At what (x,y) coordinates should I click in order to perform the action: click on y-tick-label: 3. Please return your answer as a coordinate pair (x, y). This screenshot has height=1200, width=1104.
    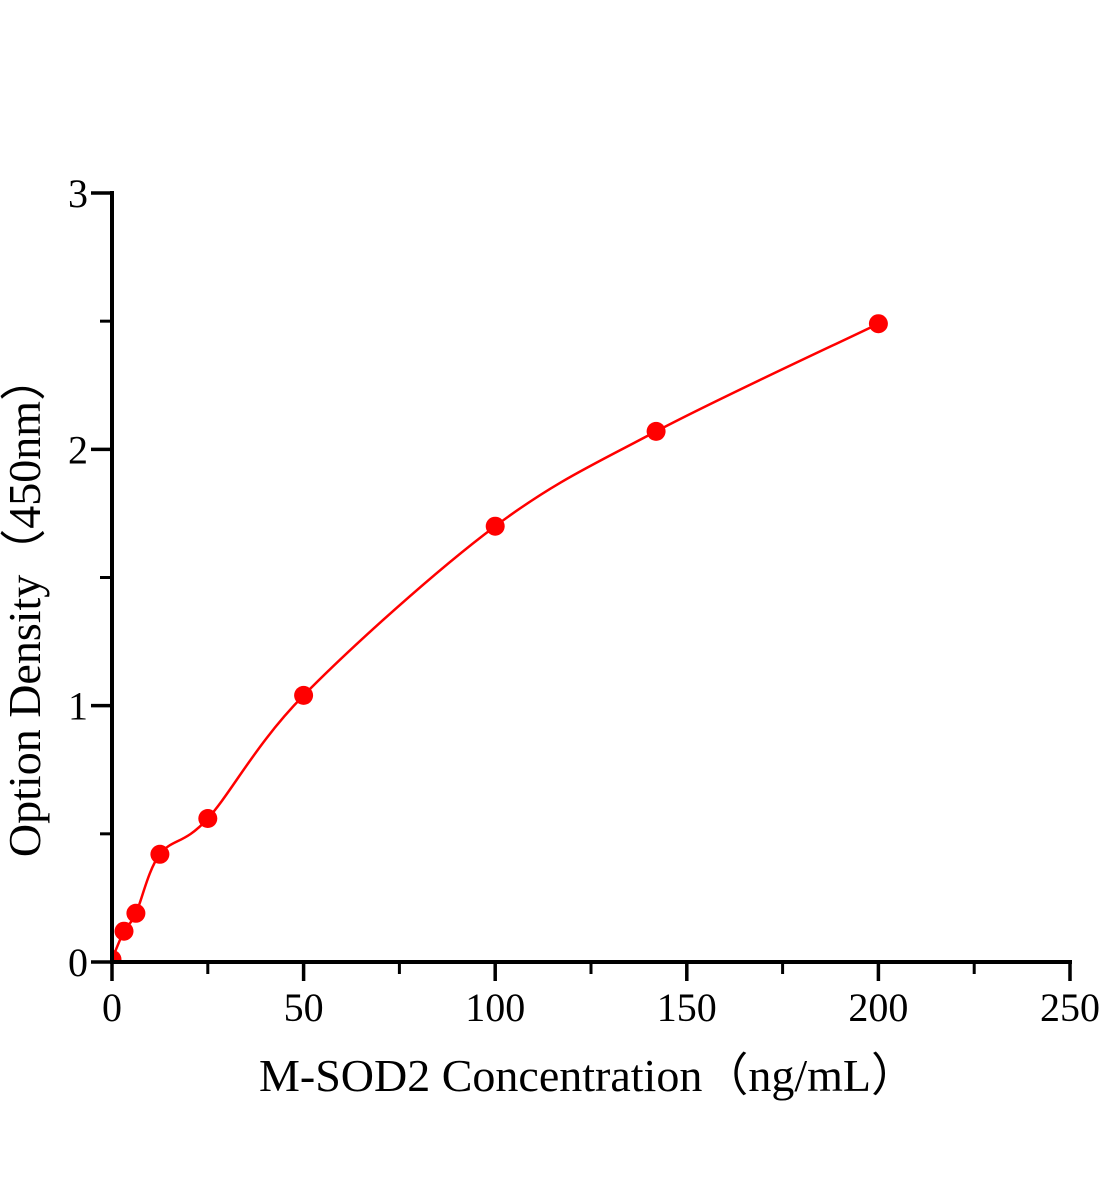
    Looking at the image, I should click on (78, 193).